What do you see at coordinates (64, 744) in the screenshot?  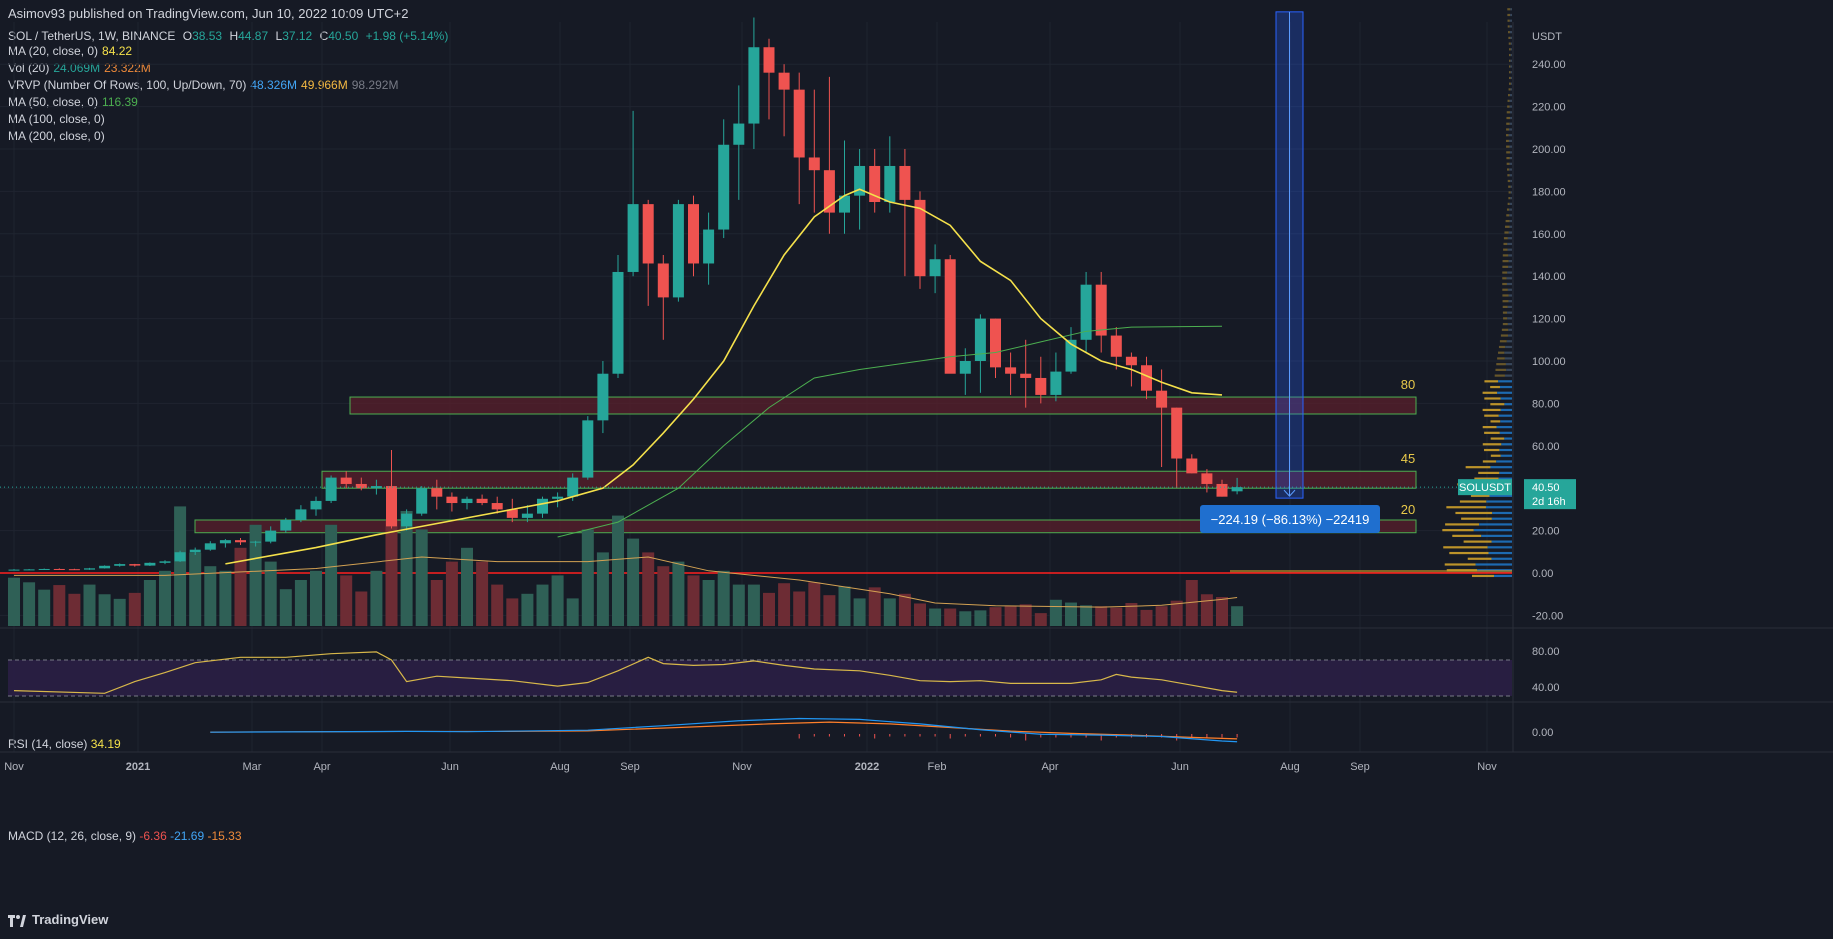 I see `rsi-legend: RSI (14, close) 34.19` at bounding box center [64, 744].